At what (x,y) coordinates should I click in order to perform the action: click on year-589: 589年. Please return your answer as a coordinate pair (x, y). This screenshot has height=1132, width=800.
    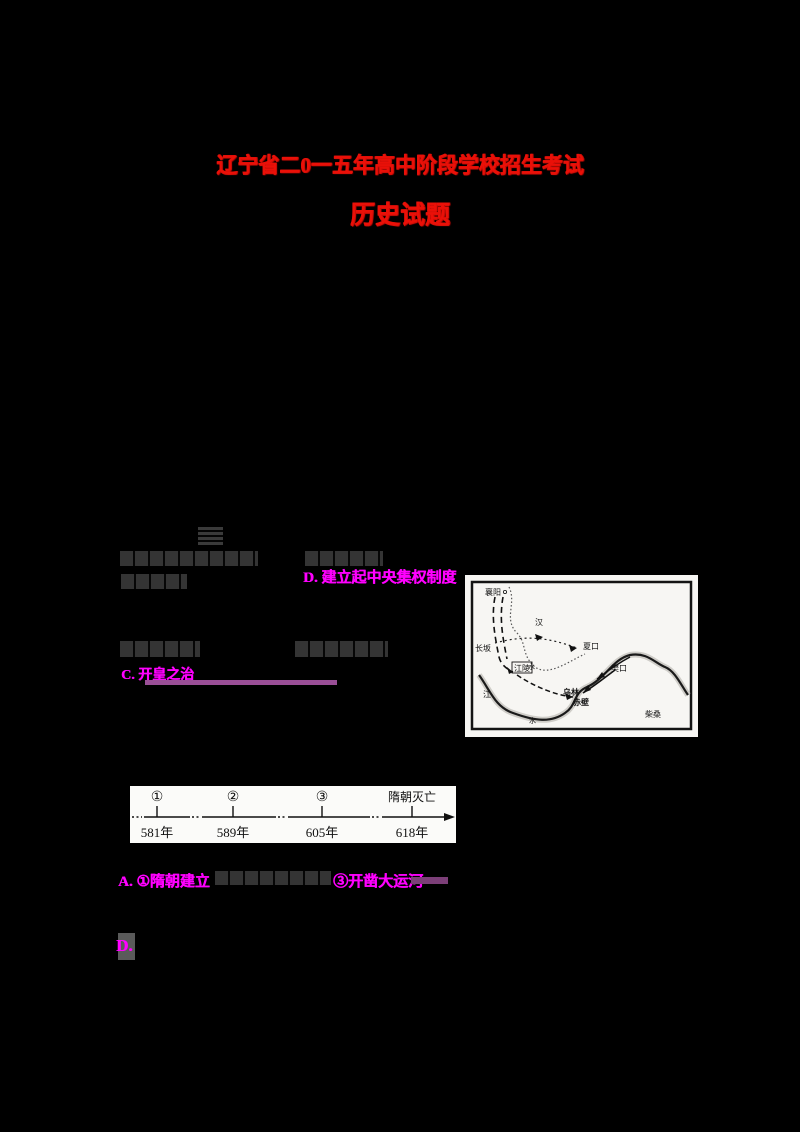
    Looking at the image, I should click on (233, 832).